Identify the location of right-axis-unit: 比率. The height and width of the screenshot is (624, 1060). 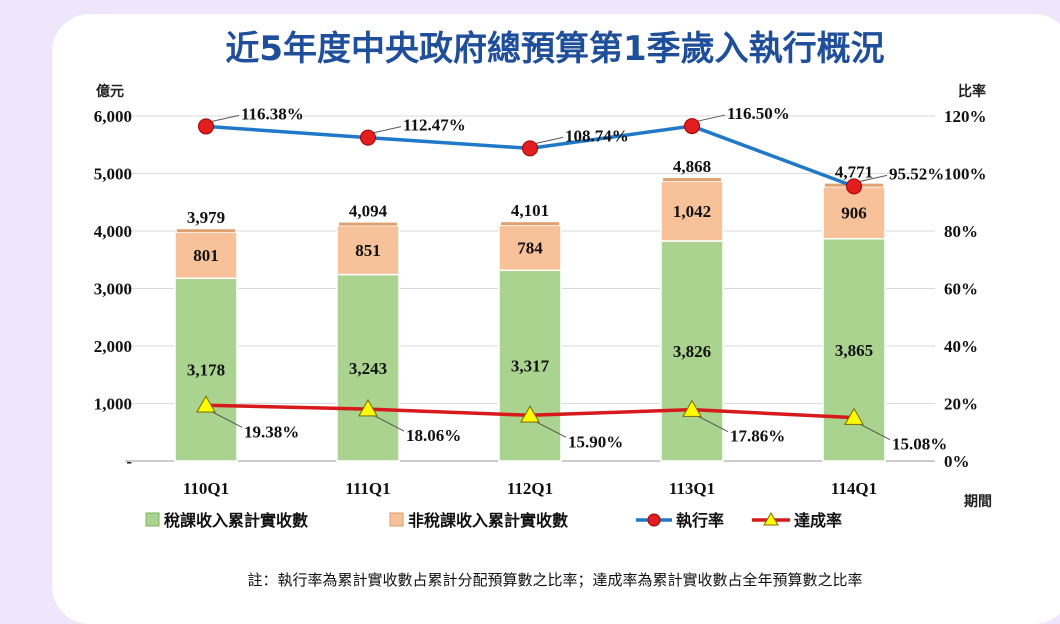
(972, 91).